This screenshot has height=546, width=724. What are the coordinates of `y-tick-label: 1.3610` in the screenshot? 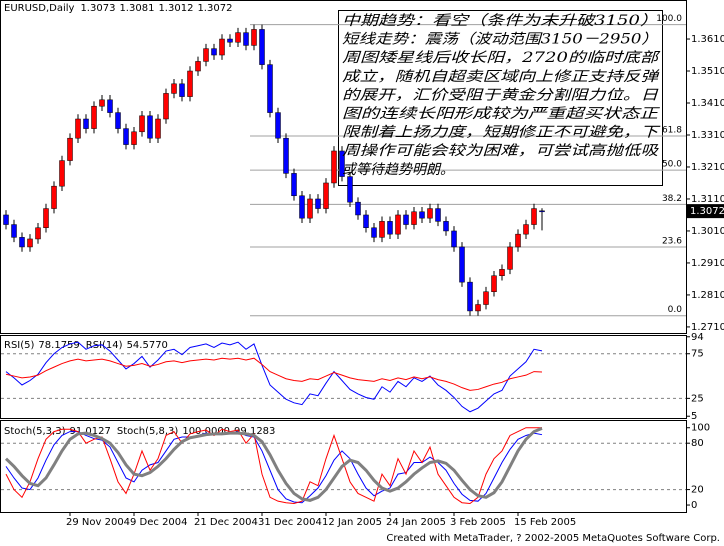 It's located at (707, 39).